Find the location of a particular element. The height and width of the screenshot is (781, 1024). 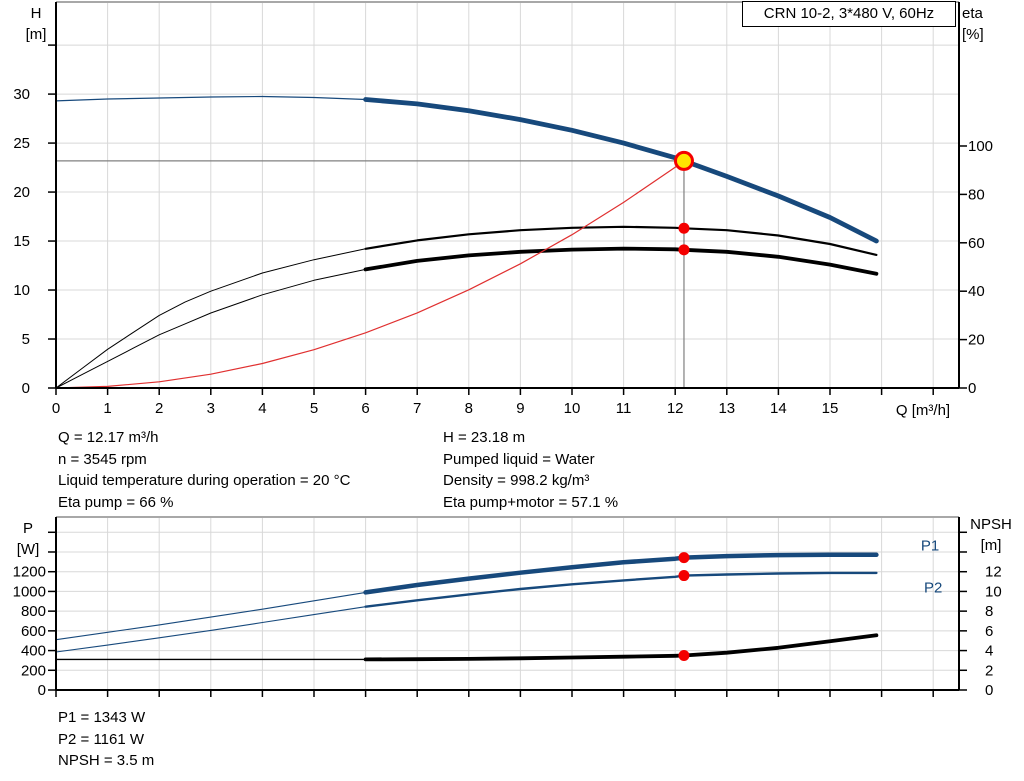

power-P2-curve is located at coordinates (621, 589).